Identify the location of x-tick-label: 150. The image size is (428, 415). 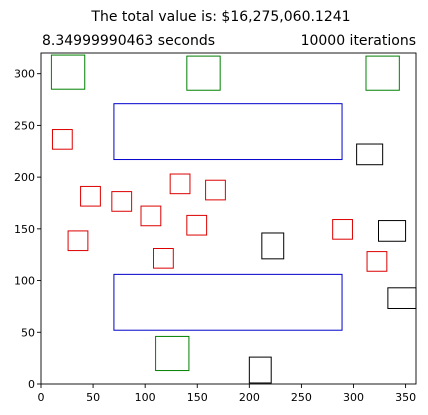
(197, 397).